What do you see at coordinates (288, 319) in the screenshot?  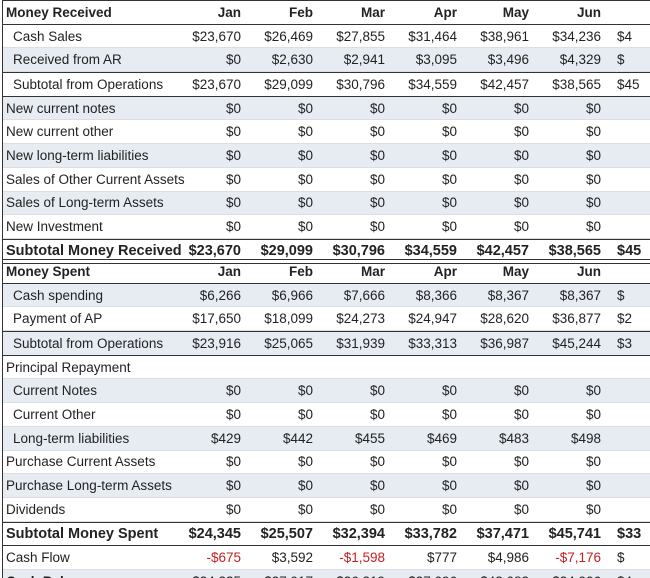 I see `cell-feb: $18,099` at bounding box center [288, 319].